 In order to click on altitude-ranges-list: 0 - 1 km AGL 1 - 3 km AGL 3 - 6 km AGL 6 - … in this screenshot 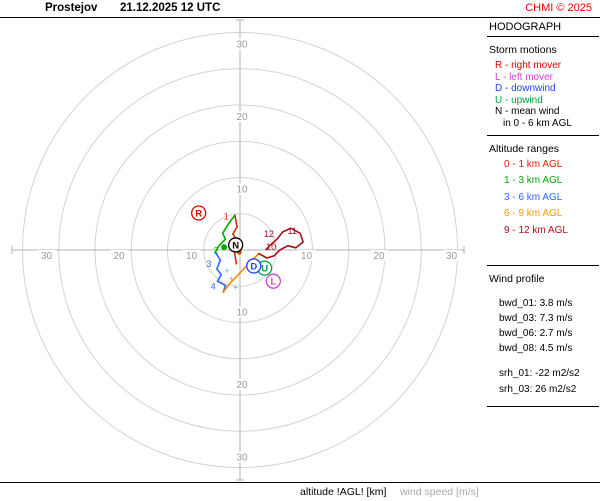, I will do `click(543, 197)`.